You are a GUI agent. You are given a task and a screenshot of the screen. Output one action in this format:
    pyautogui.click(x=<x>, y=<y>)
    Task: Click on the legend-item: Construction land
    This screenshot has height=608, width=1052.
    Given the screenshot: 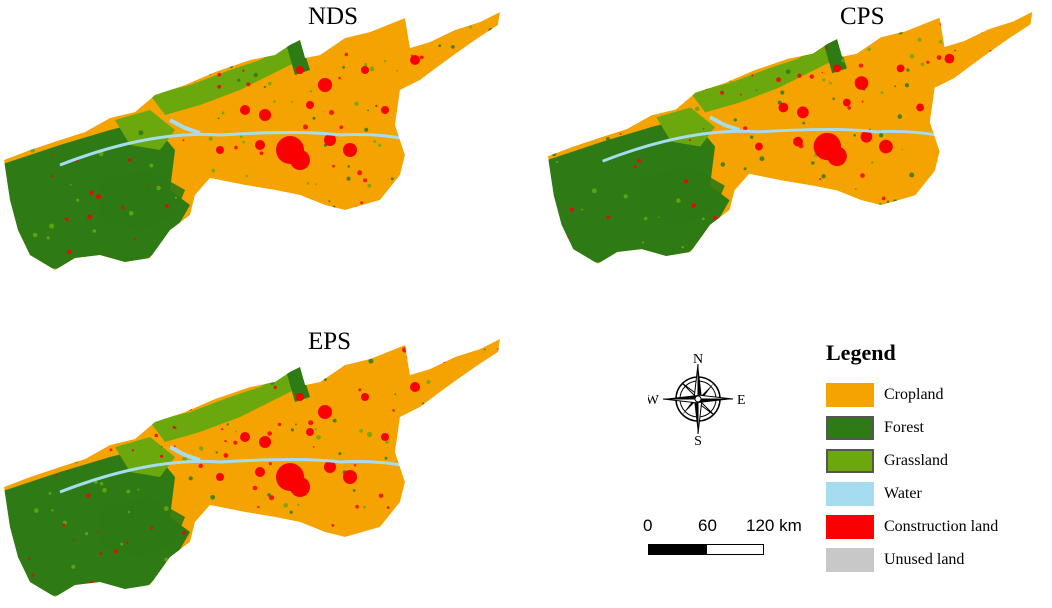 What is the action you would take?
    pyautogui.click(x=936, y=526)
    